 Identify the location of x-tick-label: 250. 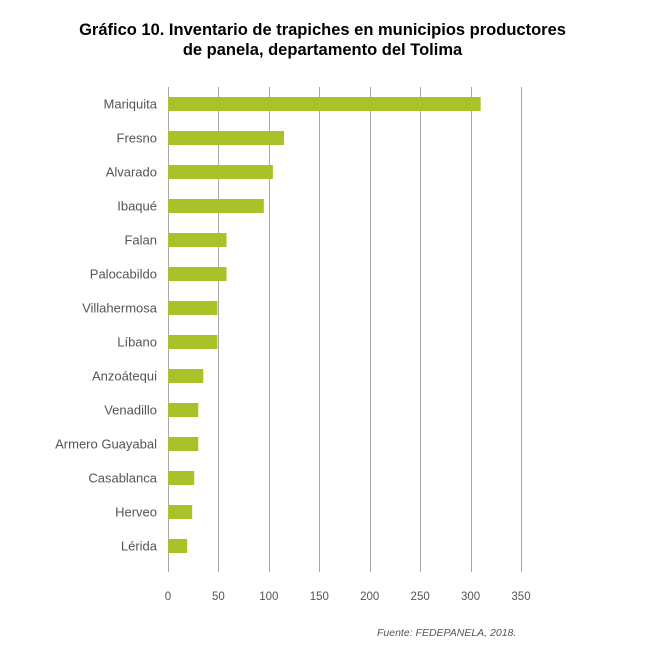
(420, 597).